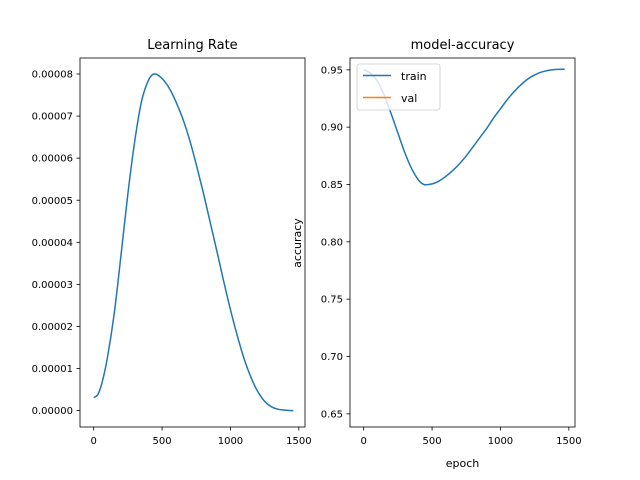 This screenshot has height=480, width=640. Describe the element at coordinates (230, 441) in the screenshot. I see `chart0-x-tick-label: 1000` at that location.